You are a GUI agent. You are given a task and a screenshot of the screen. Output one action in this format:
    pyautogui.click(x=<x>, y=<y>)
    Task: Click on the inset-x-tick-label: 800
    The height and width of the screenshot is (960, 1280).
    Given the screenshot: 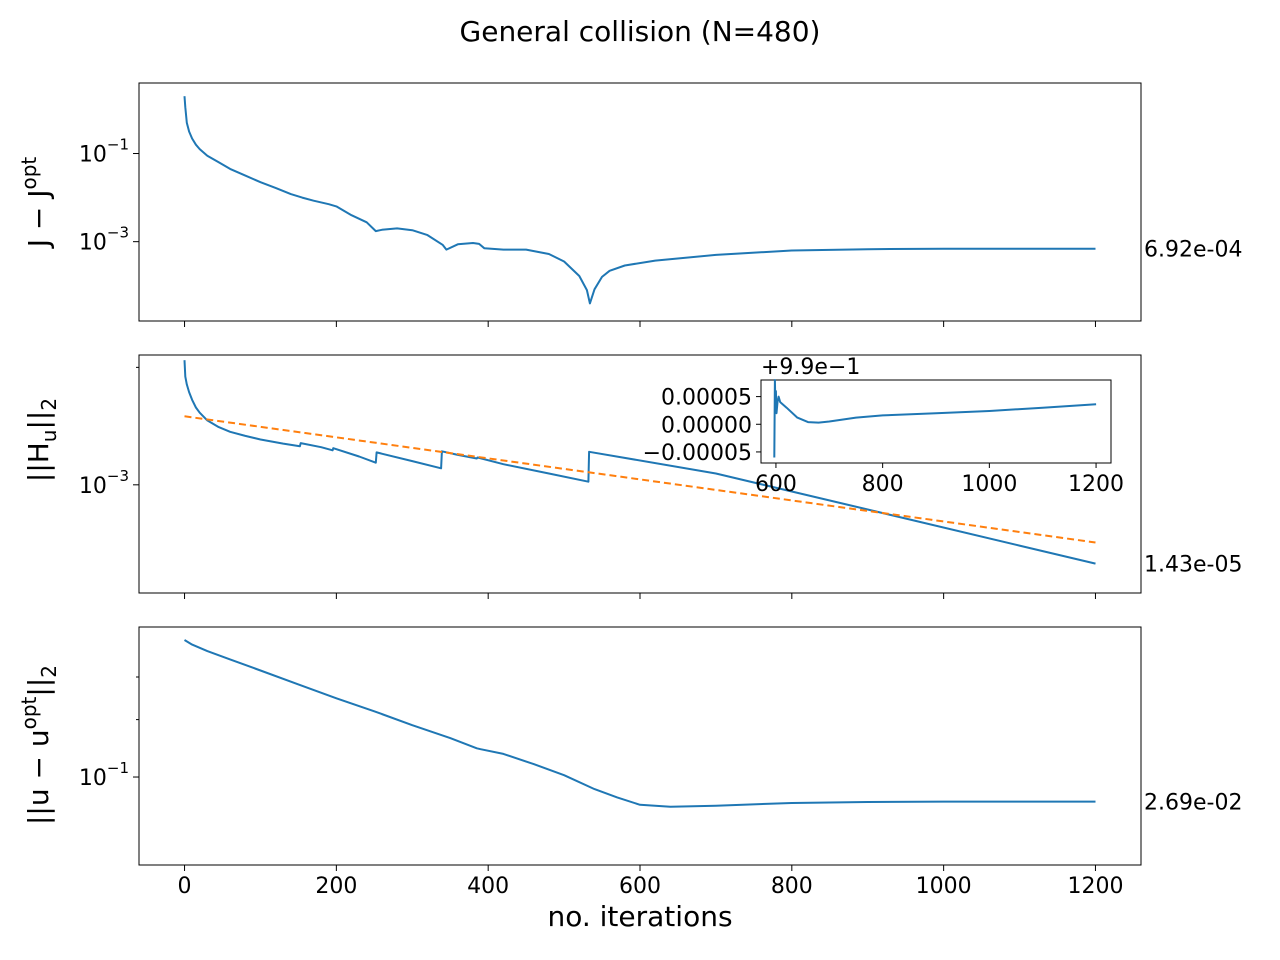 What is the action you would take?
    pyautogui.click(x=883, y=484)
    